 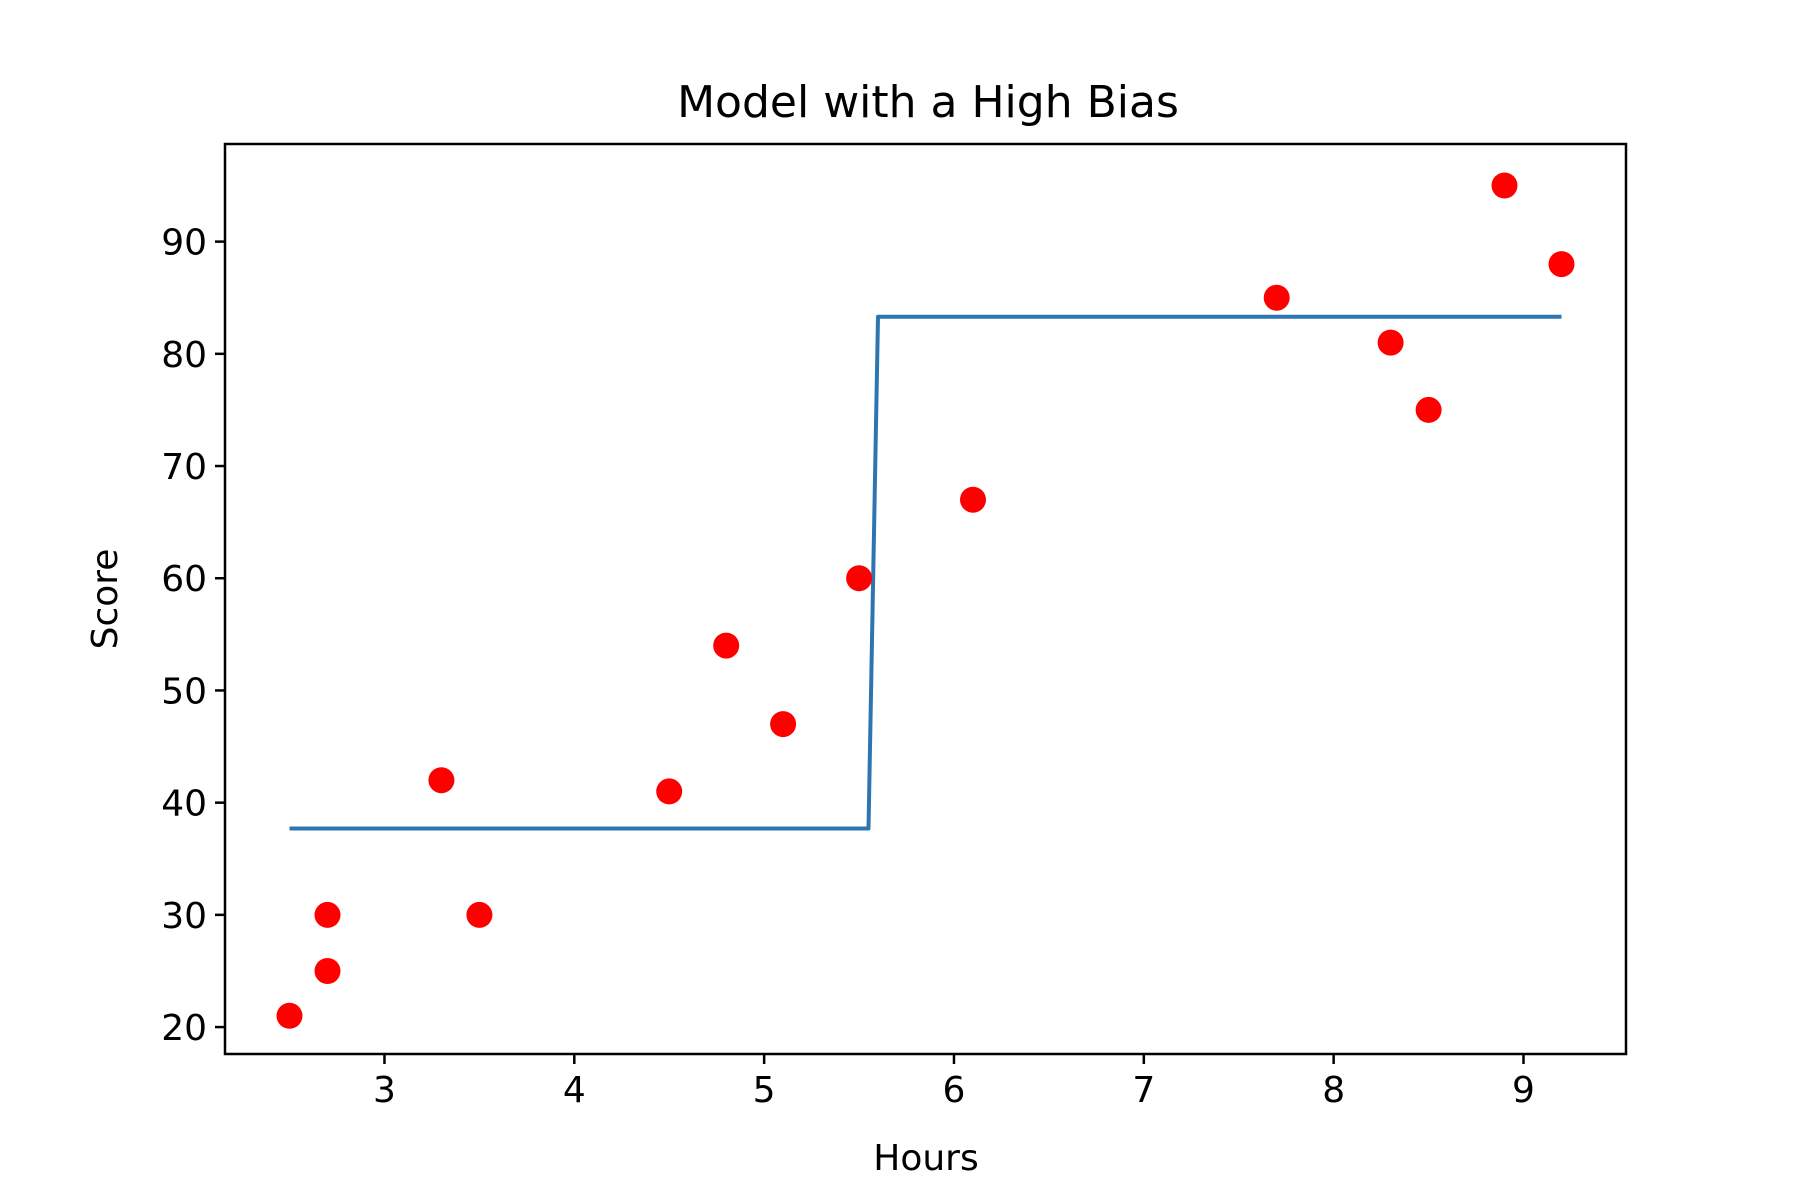 I want to click on y-tick-label: 20, so click(x=184, y=1028).